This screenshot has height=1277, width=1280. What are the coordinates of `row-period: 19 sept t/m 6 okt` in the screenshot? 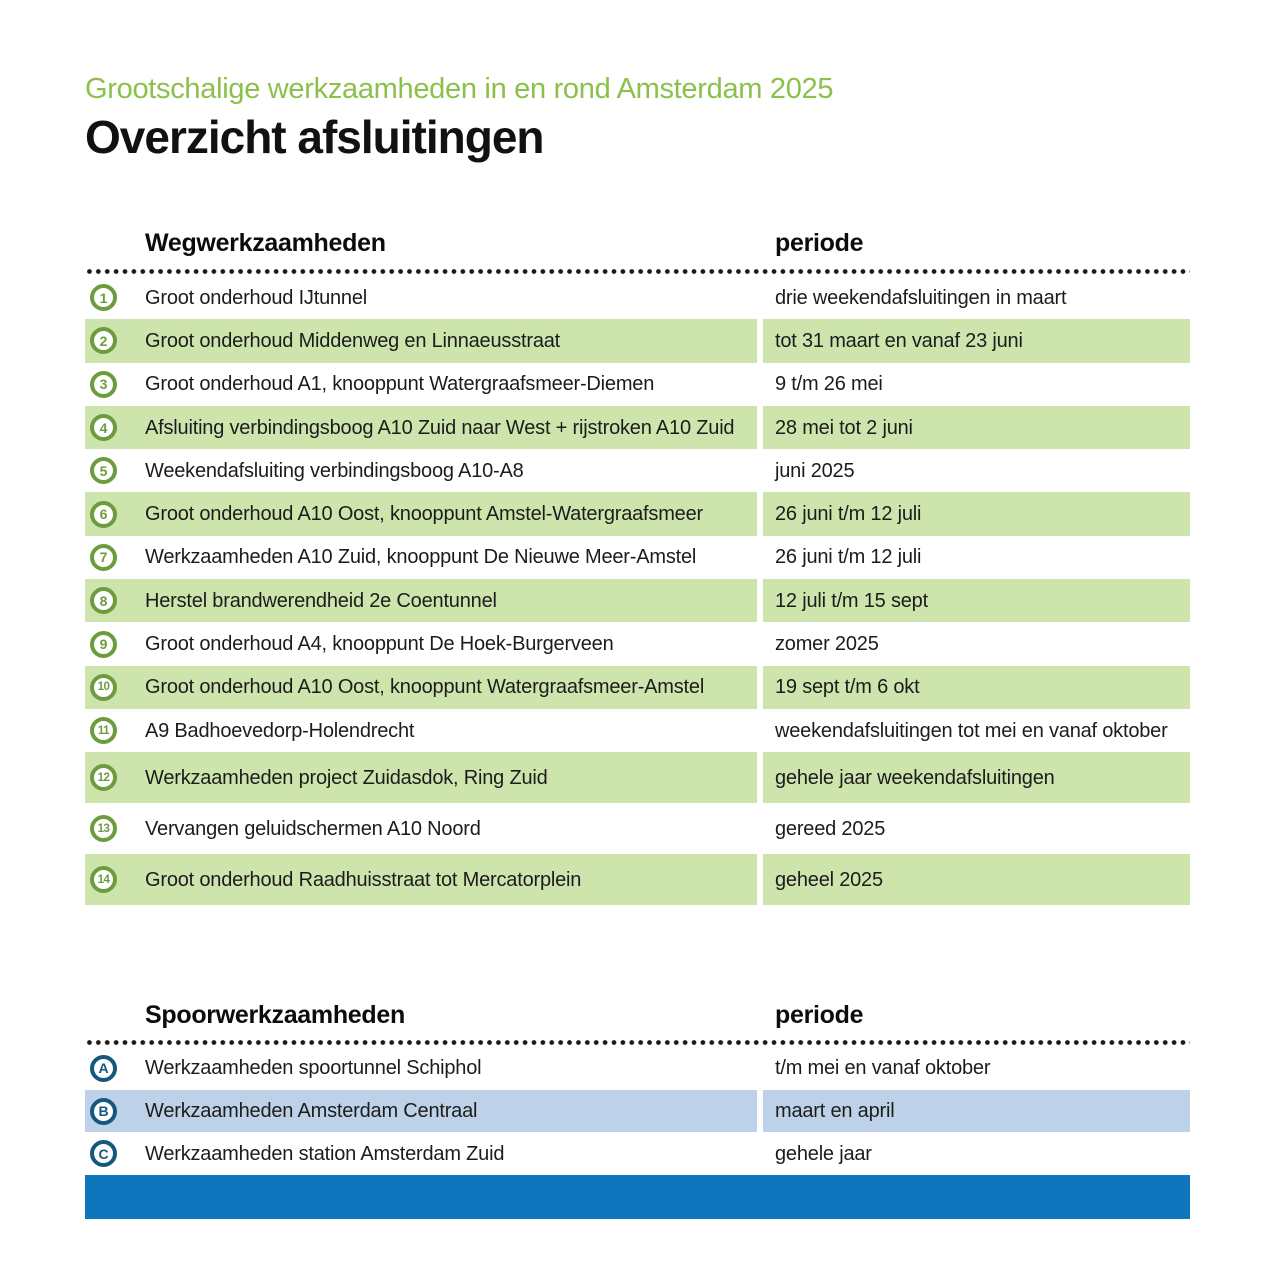 It's located at (847, 687).